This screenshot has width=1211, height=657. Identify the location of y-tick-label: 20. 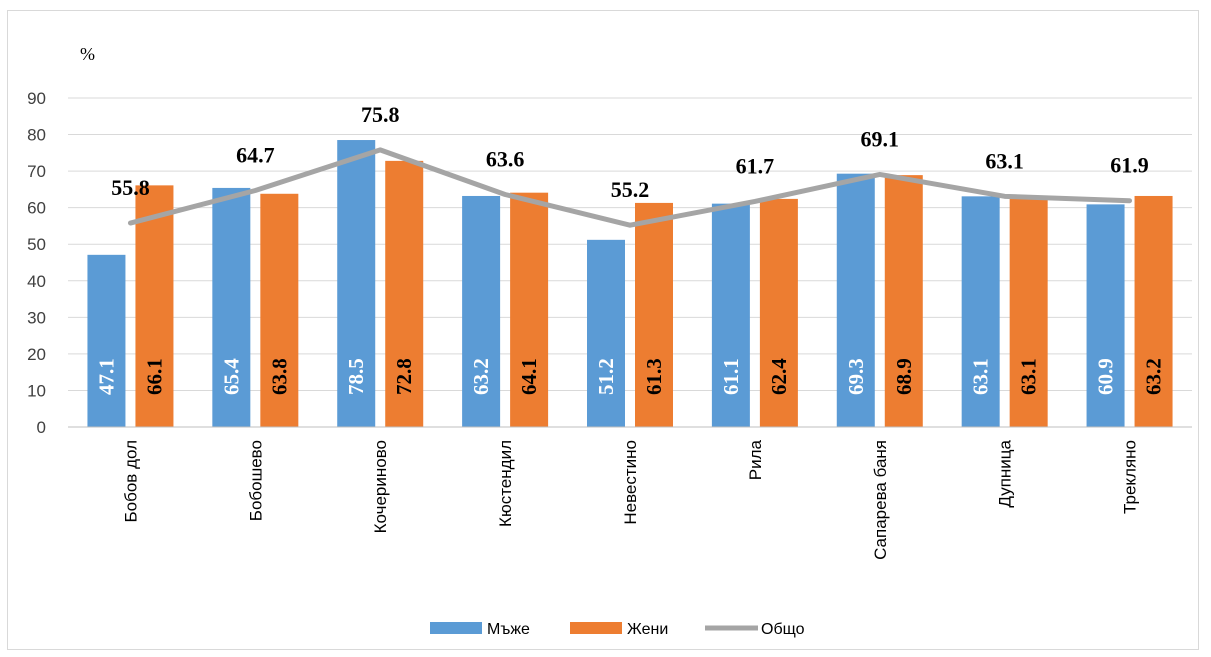
(36, 354).